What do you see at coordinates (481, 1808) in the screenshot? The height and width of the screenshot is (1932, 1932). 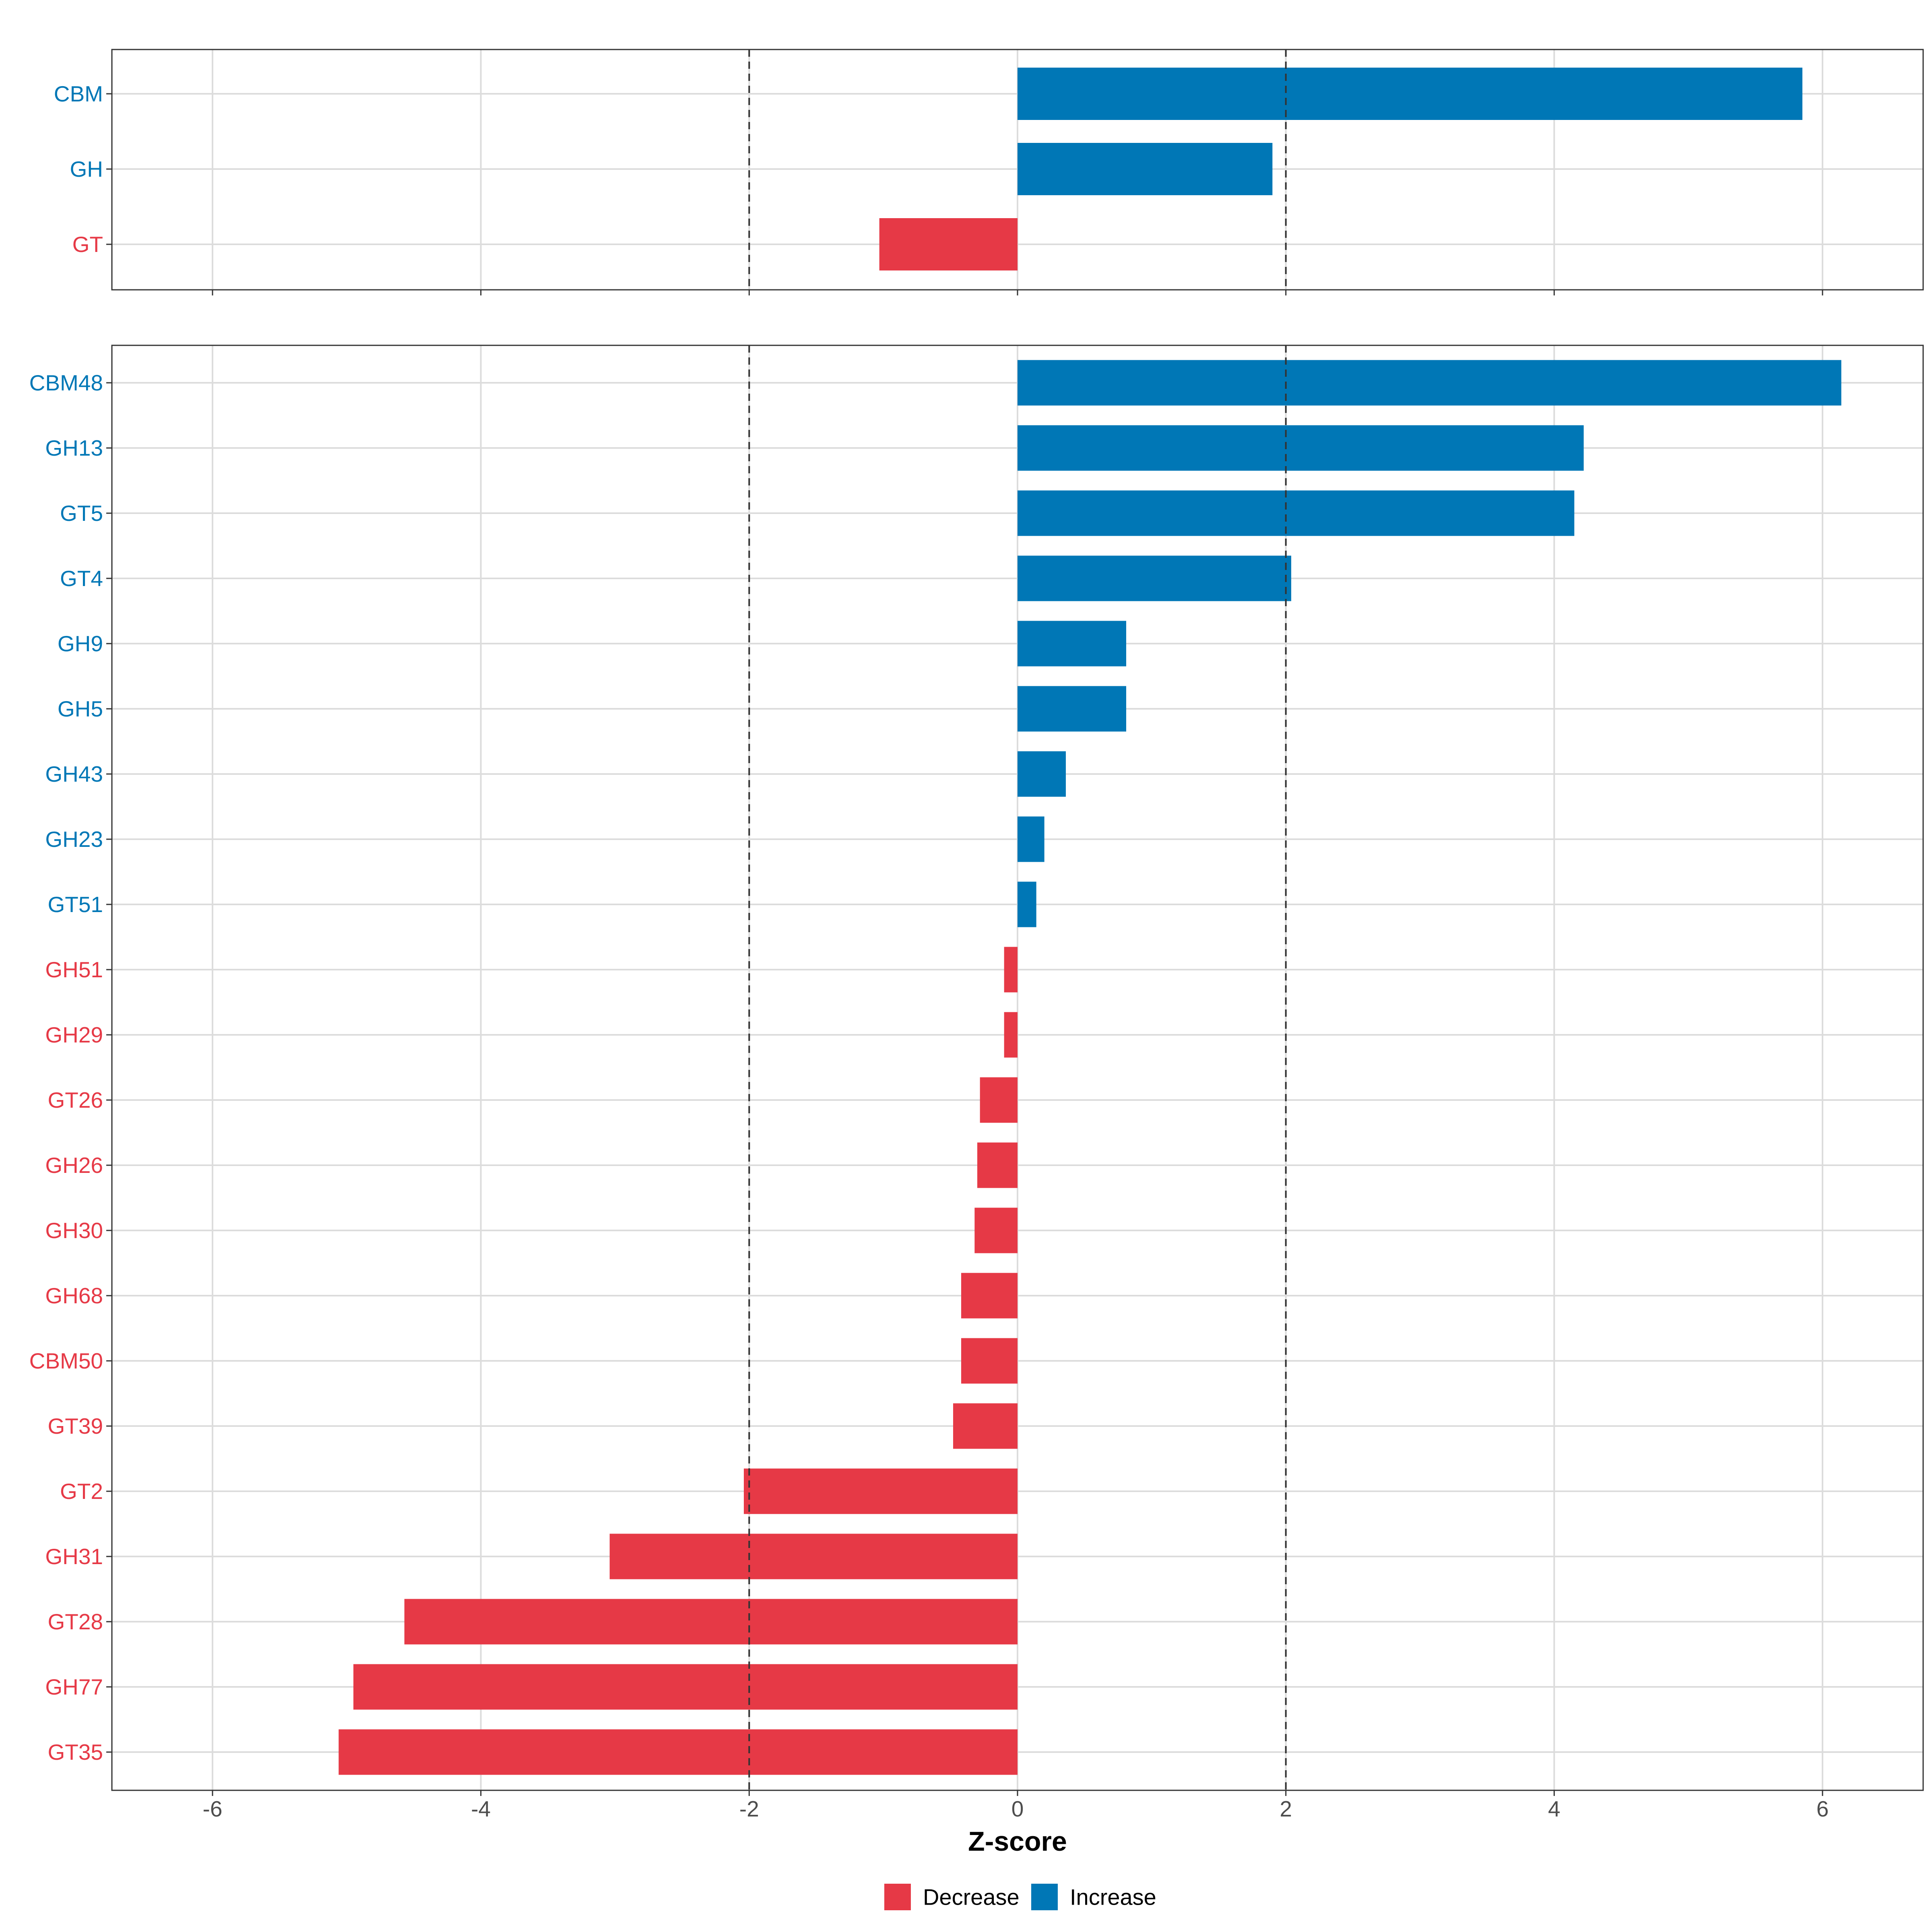 I see `x-tick-label: -4` at bounding box center [481, 1808].